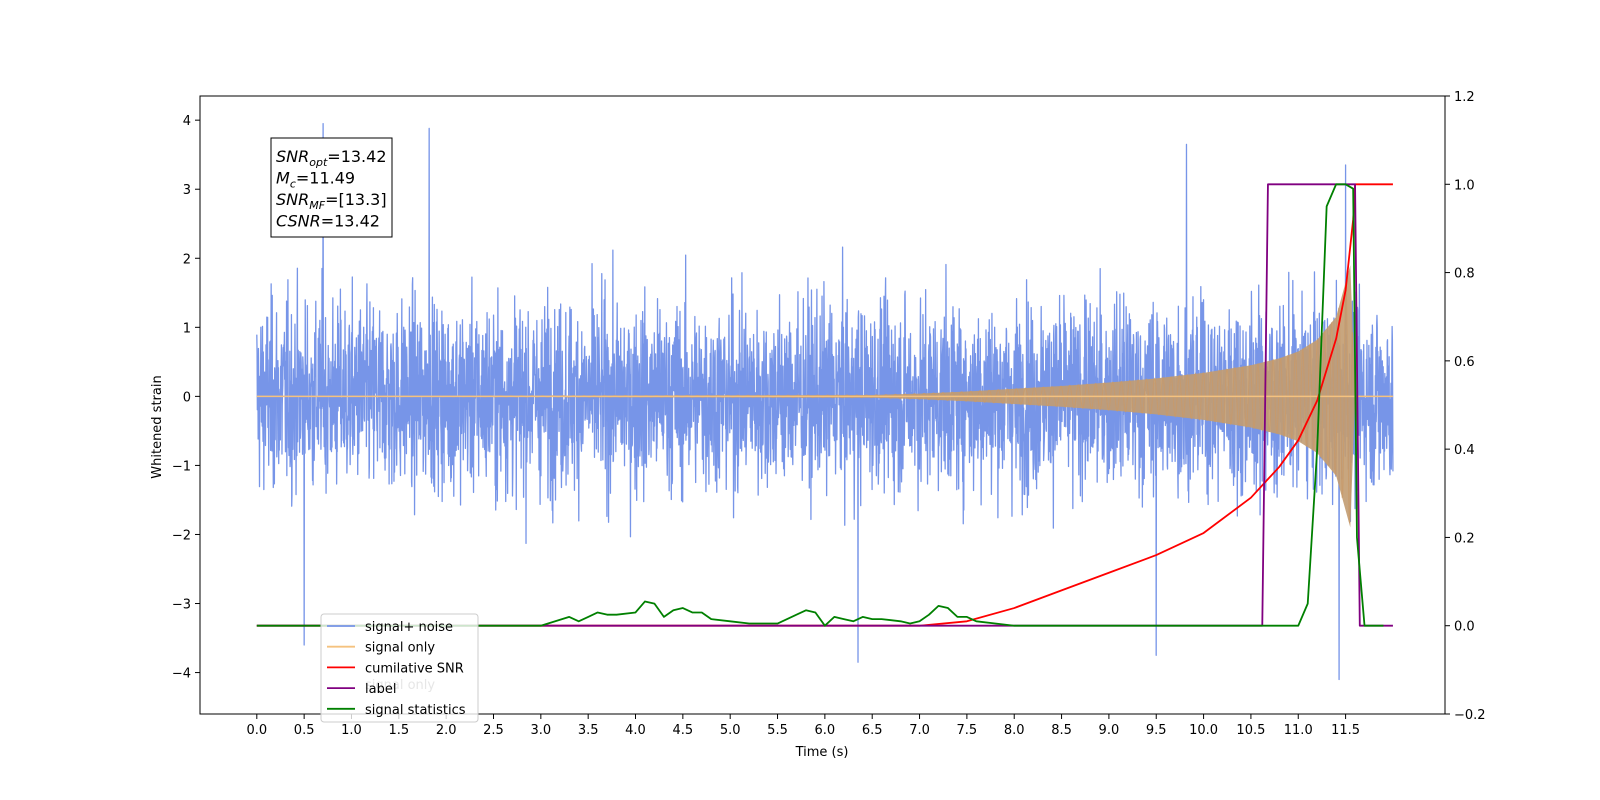  I want to click on y-right-tick-label: 0.0, so click(1464, 627).